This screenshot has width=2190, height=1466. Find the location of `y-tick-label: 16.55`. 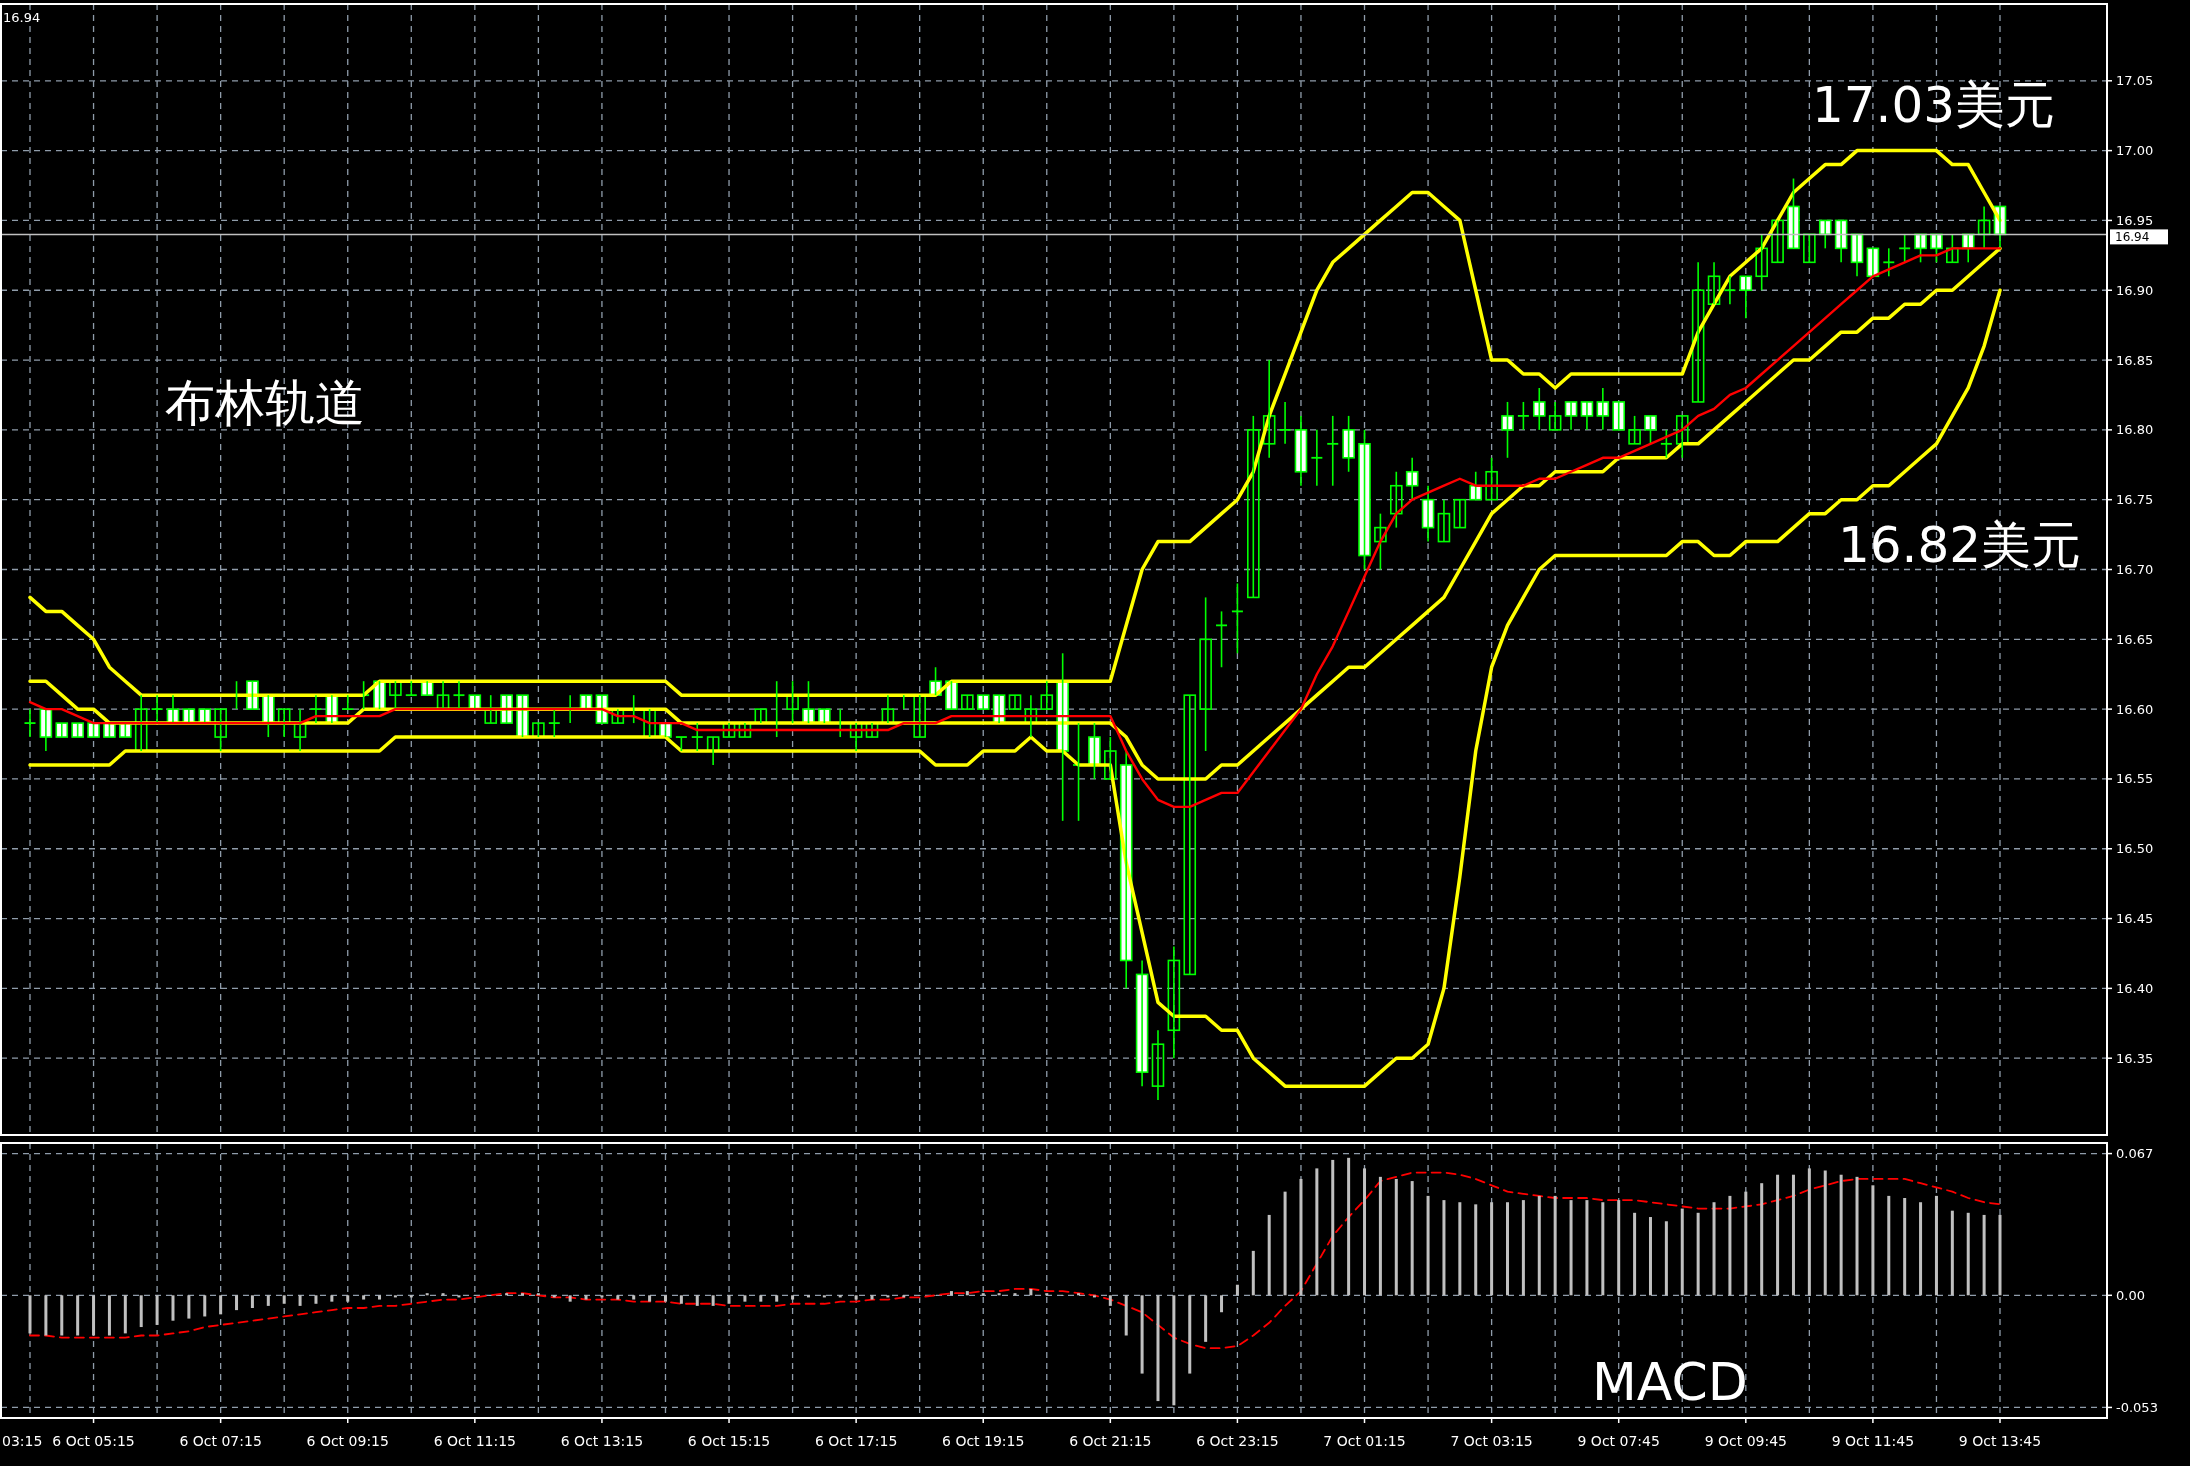

y-tick-label: 16.55 is located at coordinates (2135, 779).